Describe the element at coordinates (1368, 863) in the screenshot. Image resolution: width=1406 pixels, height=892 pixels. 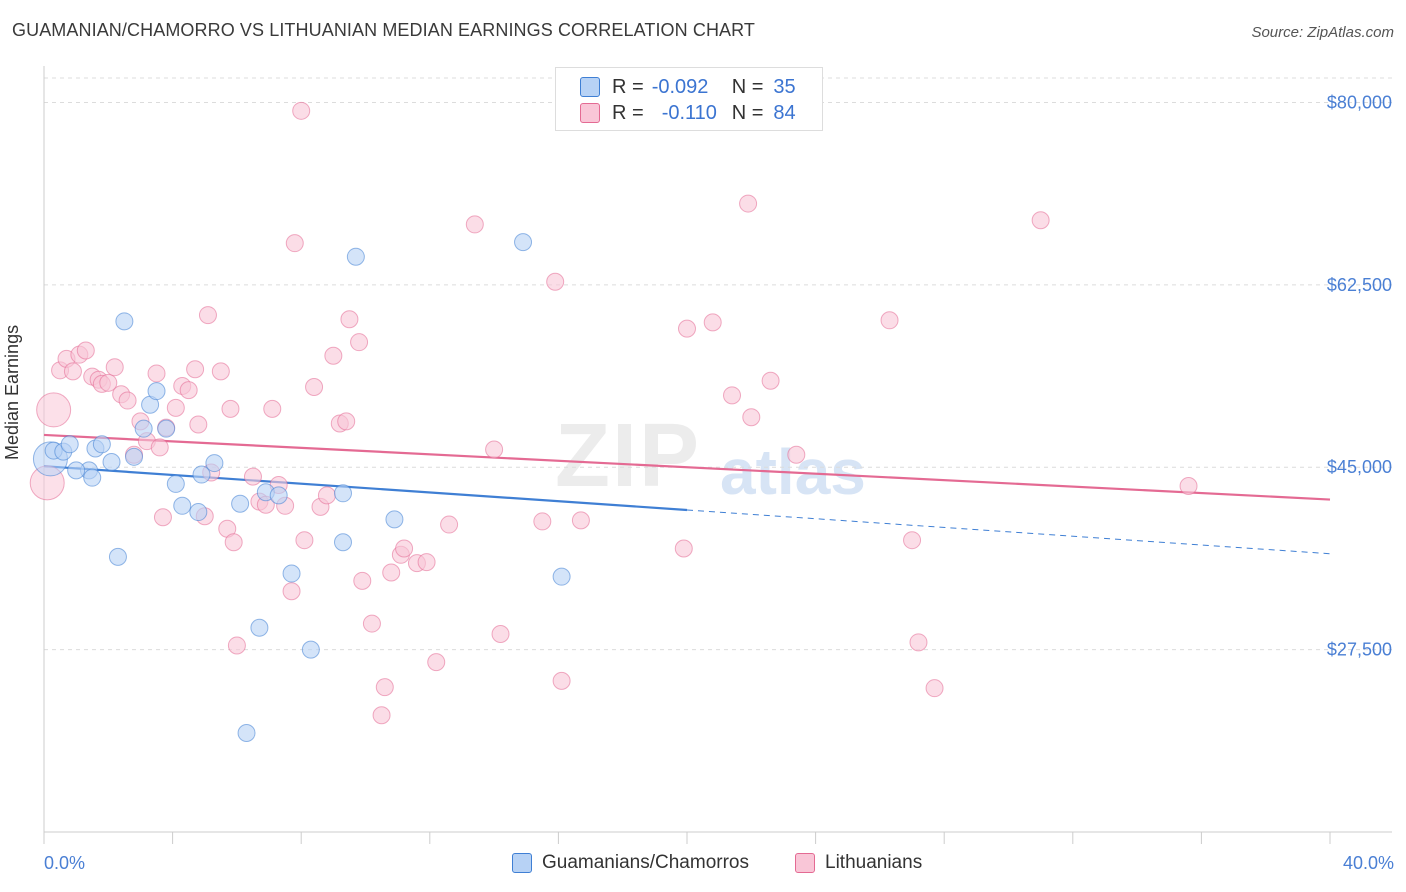
I see `x-tick-label: 40.0%` at that location.